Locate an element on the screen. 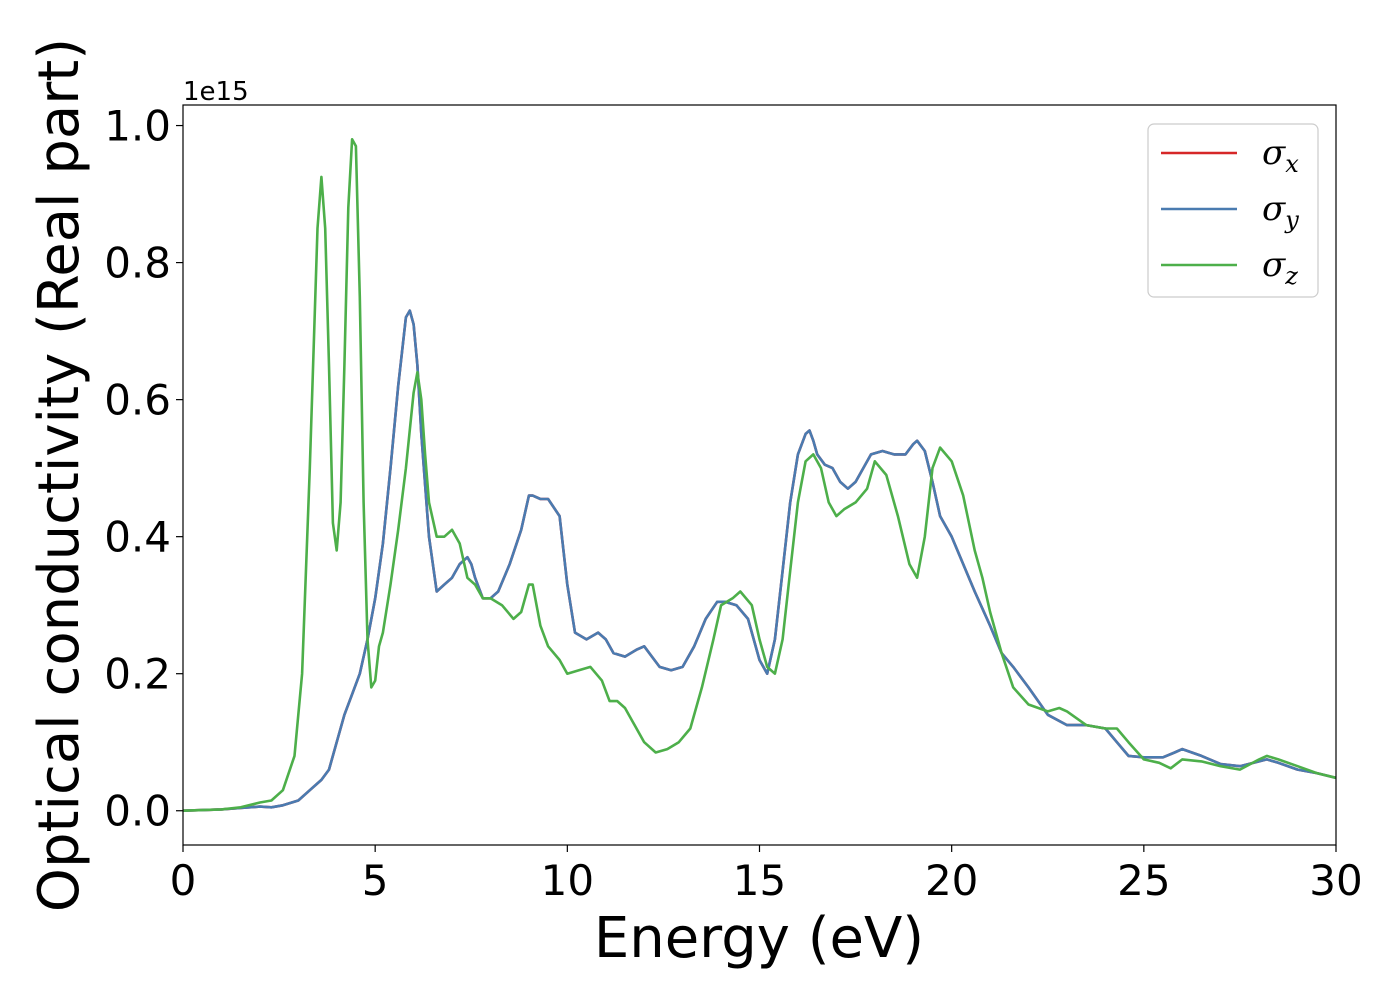  y-tick-label: 0.6 is located at coordinates (137, 400).